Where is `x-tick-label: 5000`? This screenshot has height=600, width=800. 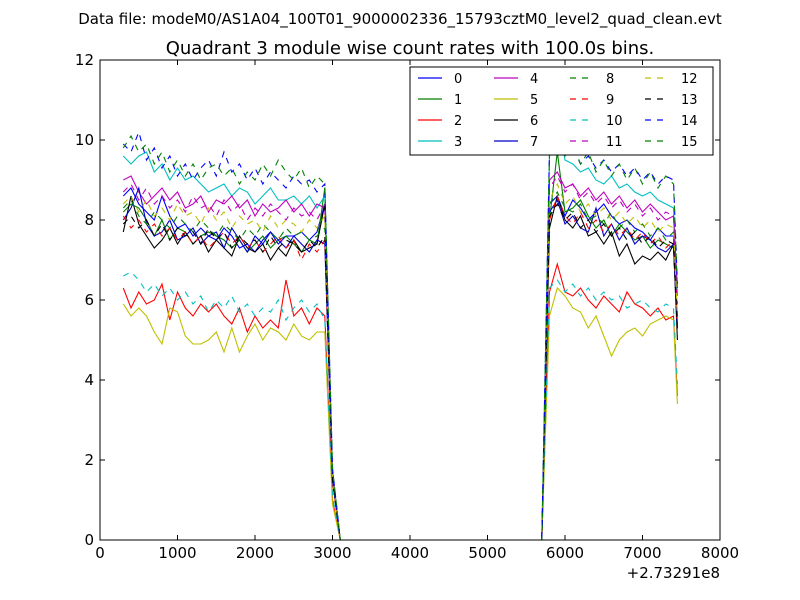 x-tick-label: 5000 is located at coordinates (487, 553).